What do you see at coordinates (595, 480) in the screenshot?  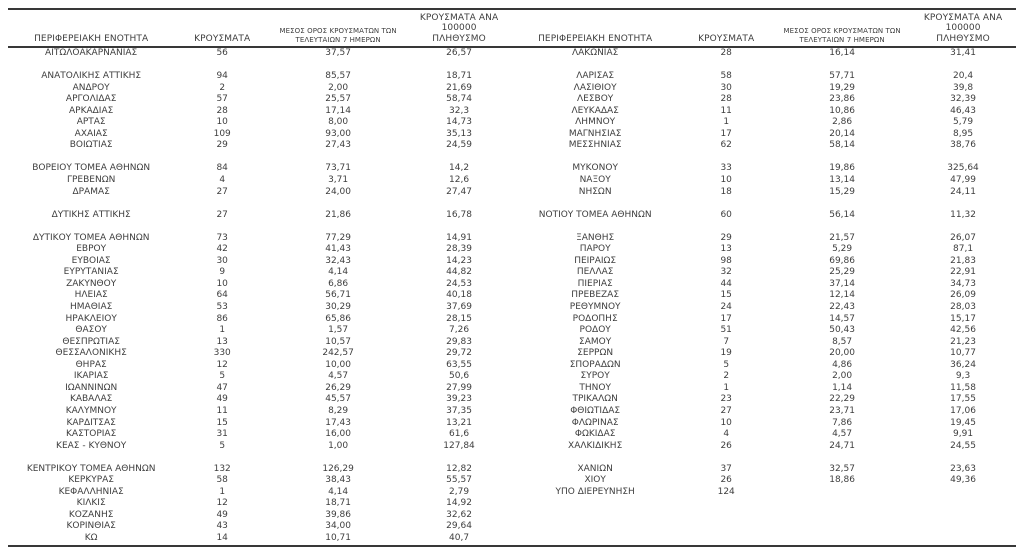 I see `region-cell: ΧΙΟΥ` at bounding box center [595, 480].